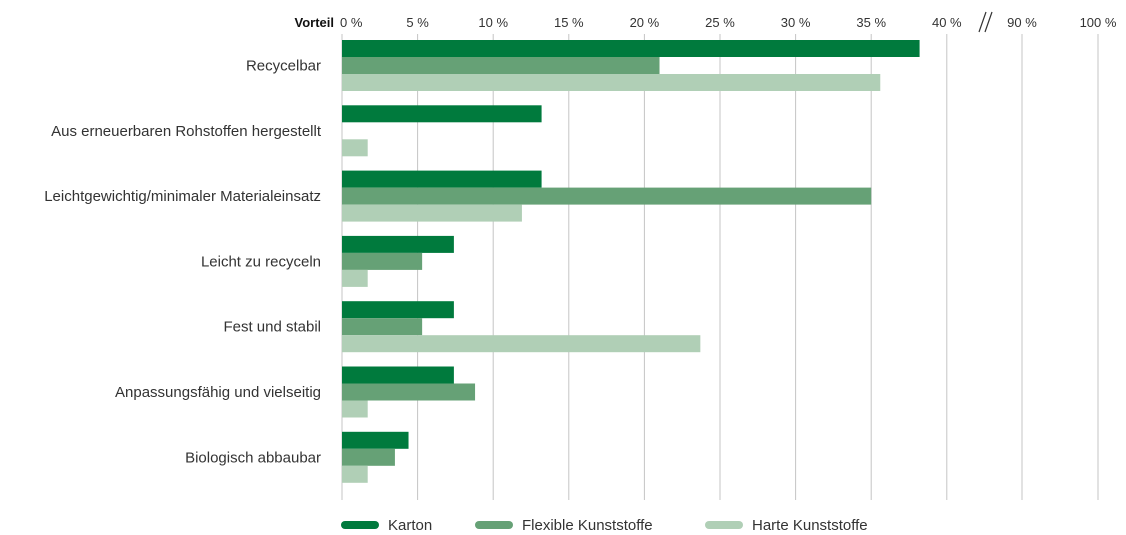 This screenshot has height=535, width=1126. I want to click on bar-s0-c1, so click(442, 114).